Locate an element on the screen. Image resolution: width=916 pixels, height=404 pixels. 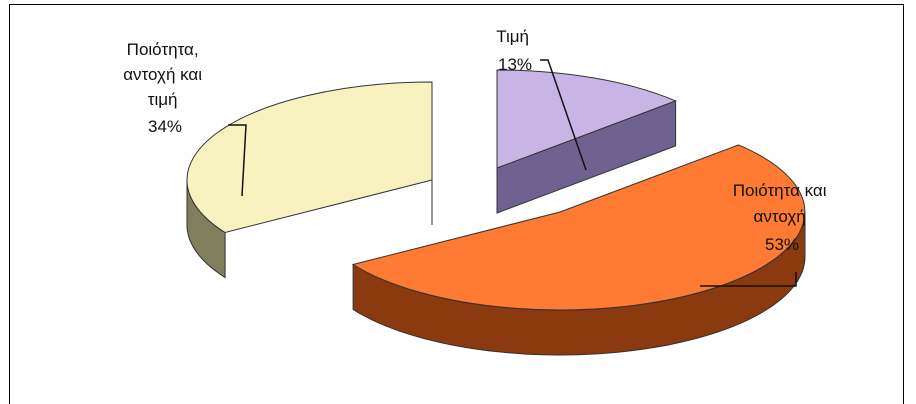
leader-price is located at coordinates (563, 115).